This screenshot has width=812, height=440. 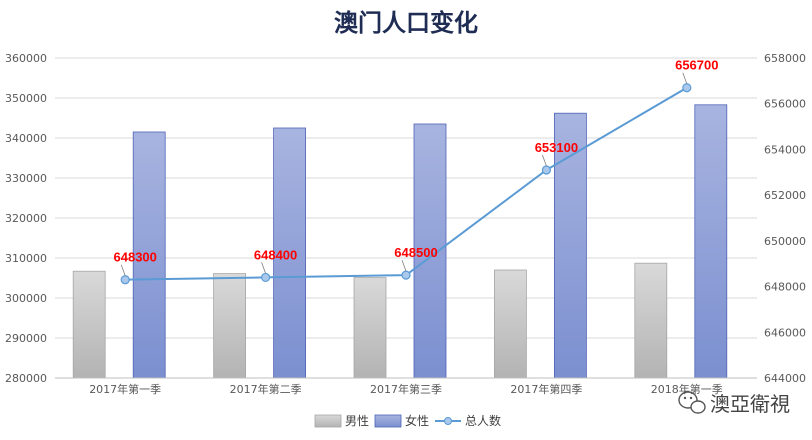 What do you see at coordinates (415, 252) in the screenshot?
I see `total-data-label: 648500` at bounding box center [415, 252].